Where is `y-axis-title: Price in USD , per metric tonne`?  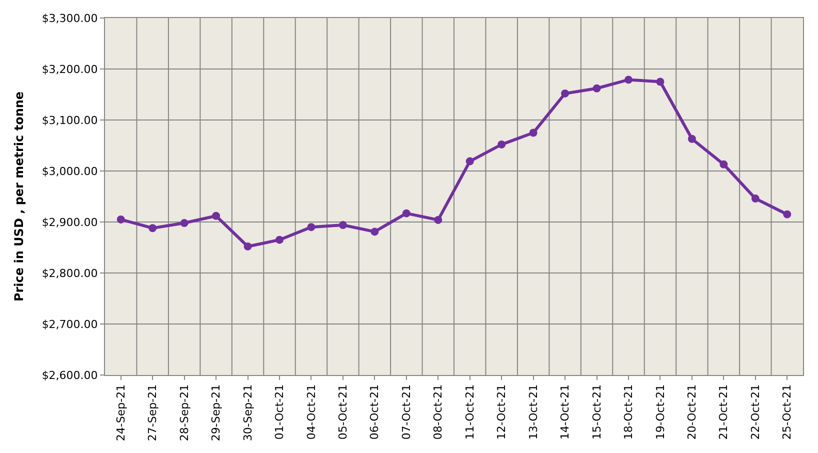 y-axis-title: Price in USD , per metric tonne is located at coordinates (19, 196).